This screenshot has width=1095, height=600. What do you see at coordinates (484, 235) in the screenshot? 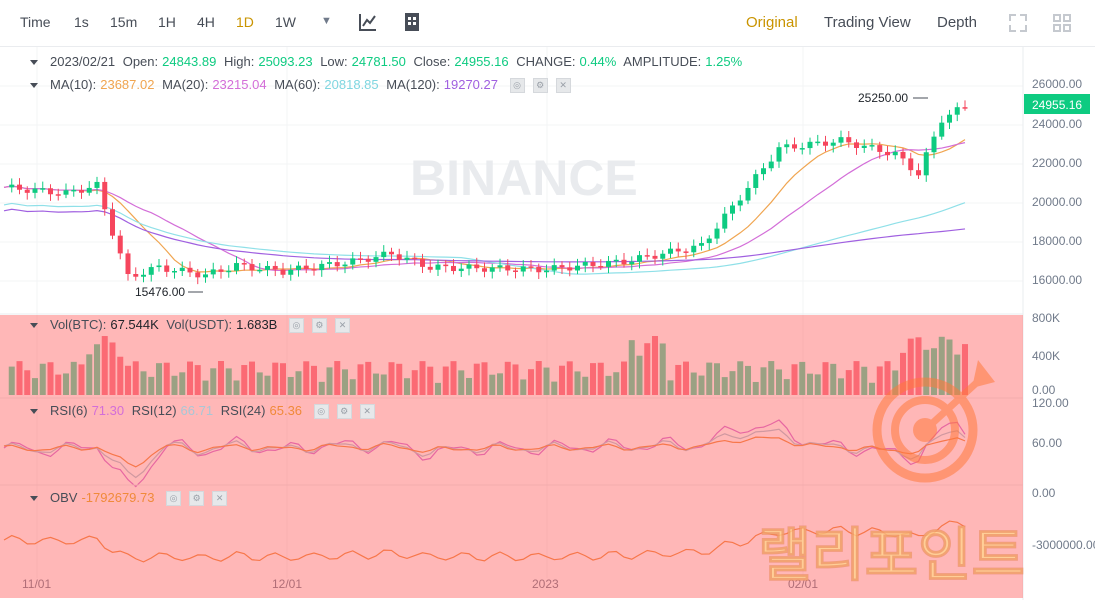
I see `ma-line` at bounding box center [484, 235].